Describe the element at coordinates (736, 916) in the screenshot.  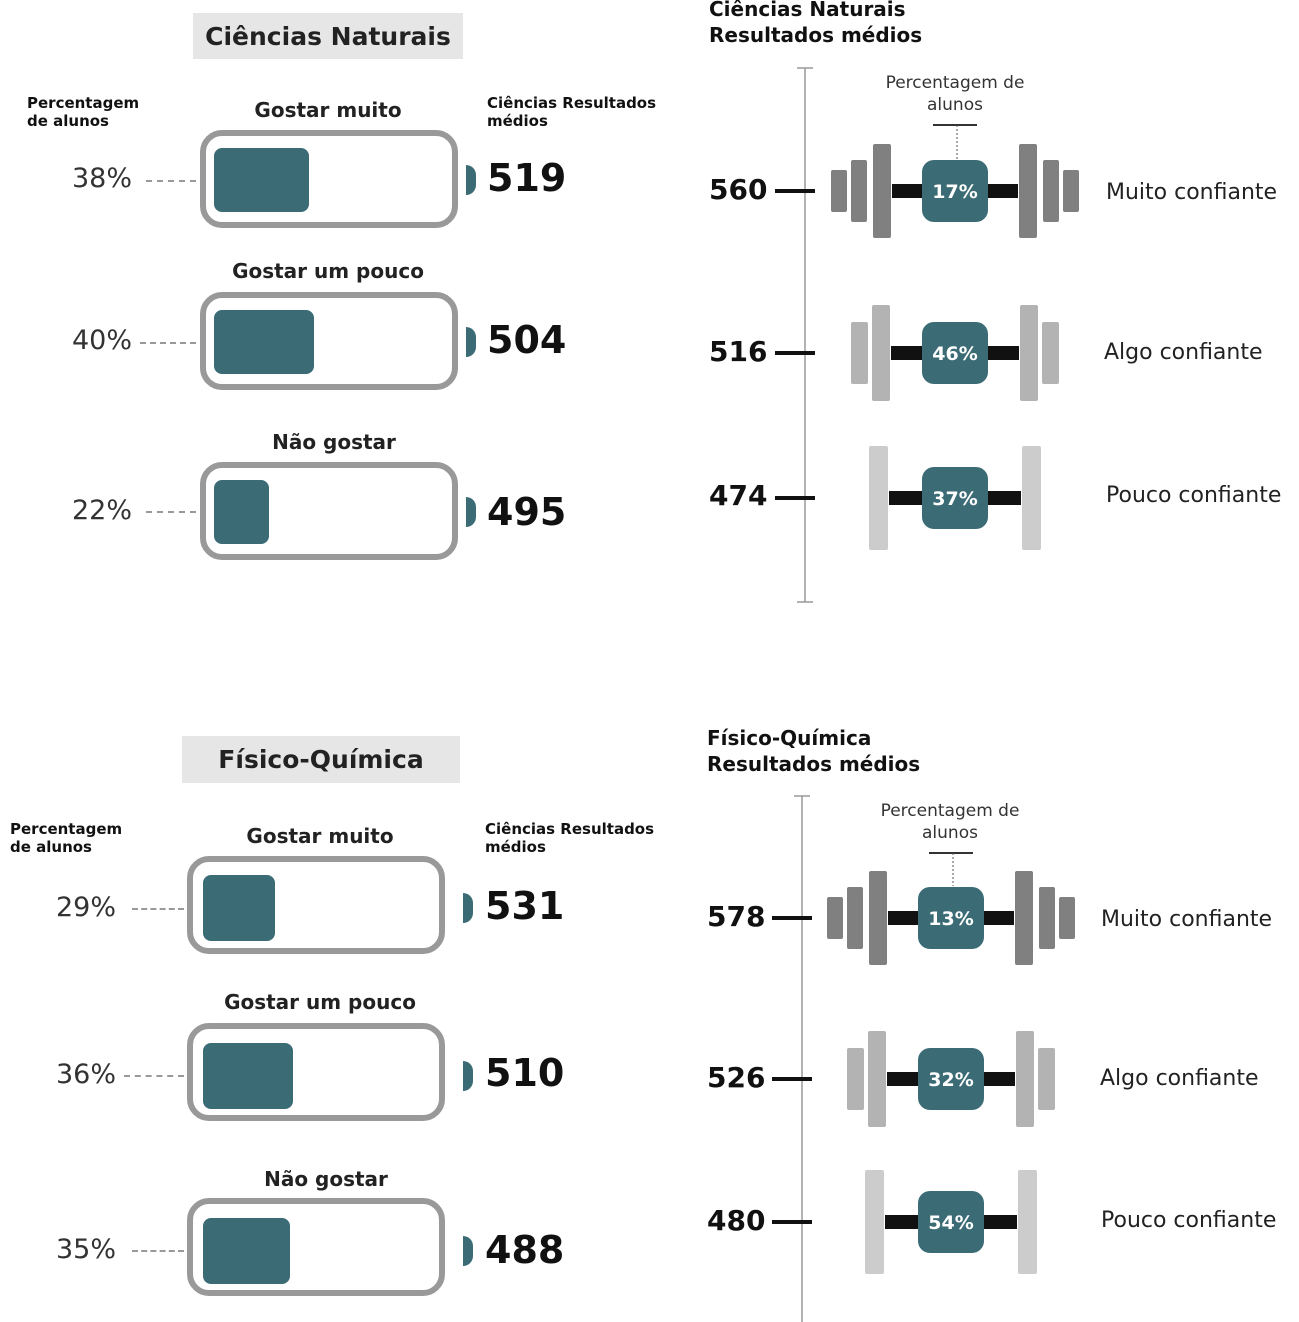
I see `confidence-score: 578` at that location.